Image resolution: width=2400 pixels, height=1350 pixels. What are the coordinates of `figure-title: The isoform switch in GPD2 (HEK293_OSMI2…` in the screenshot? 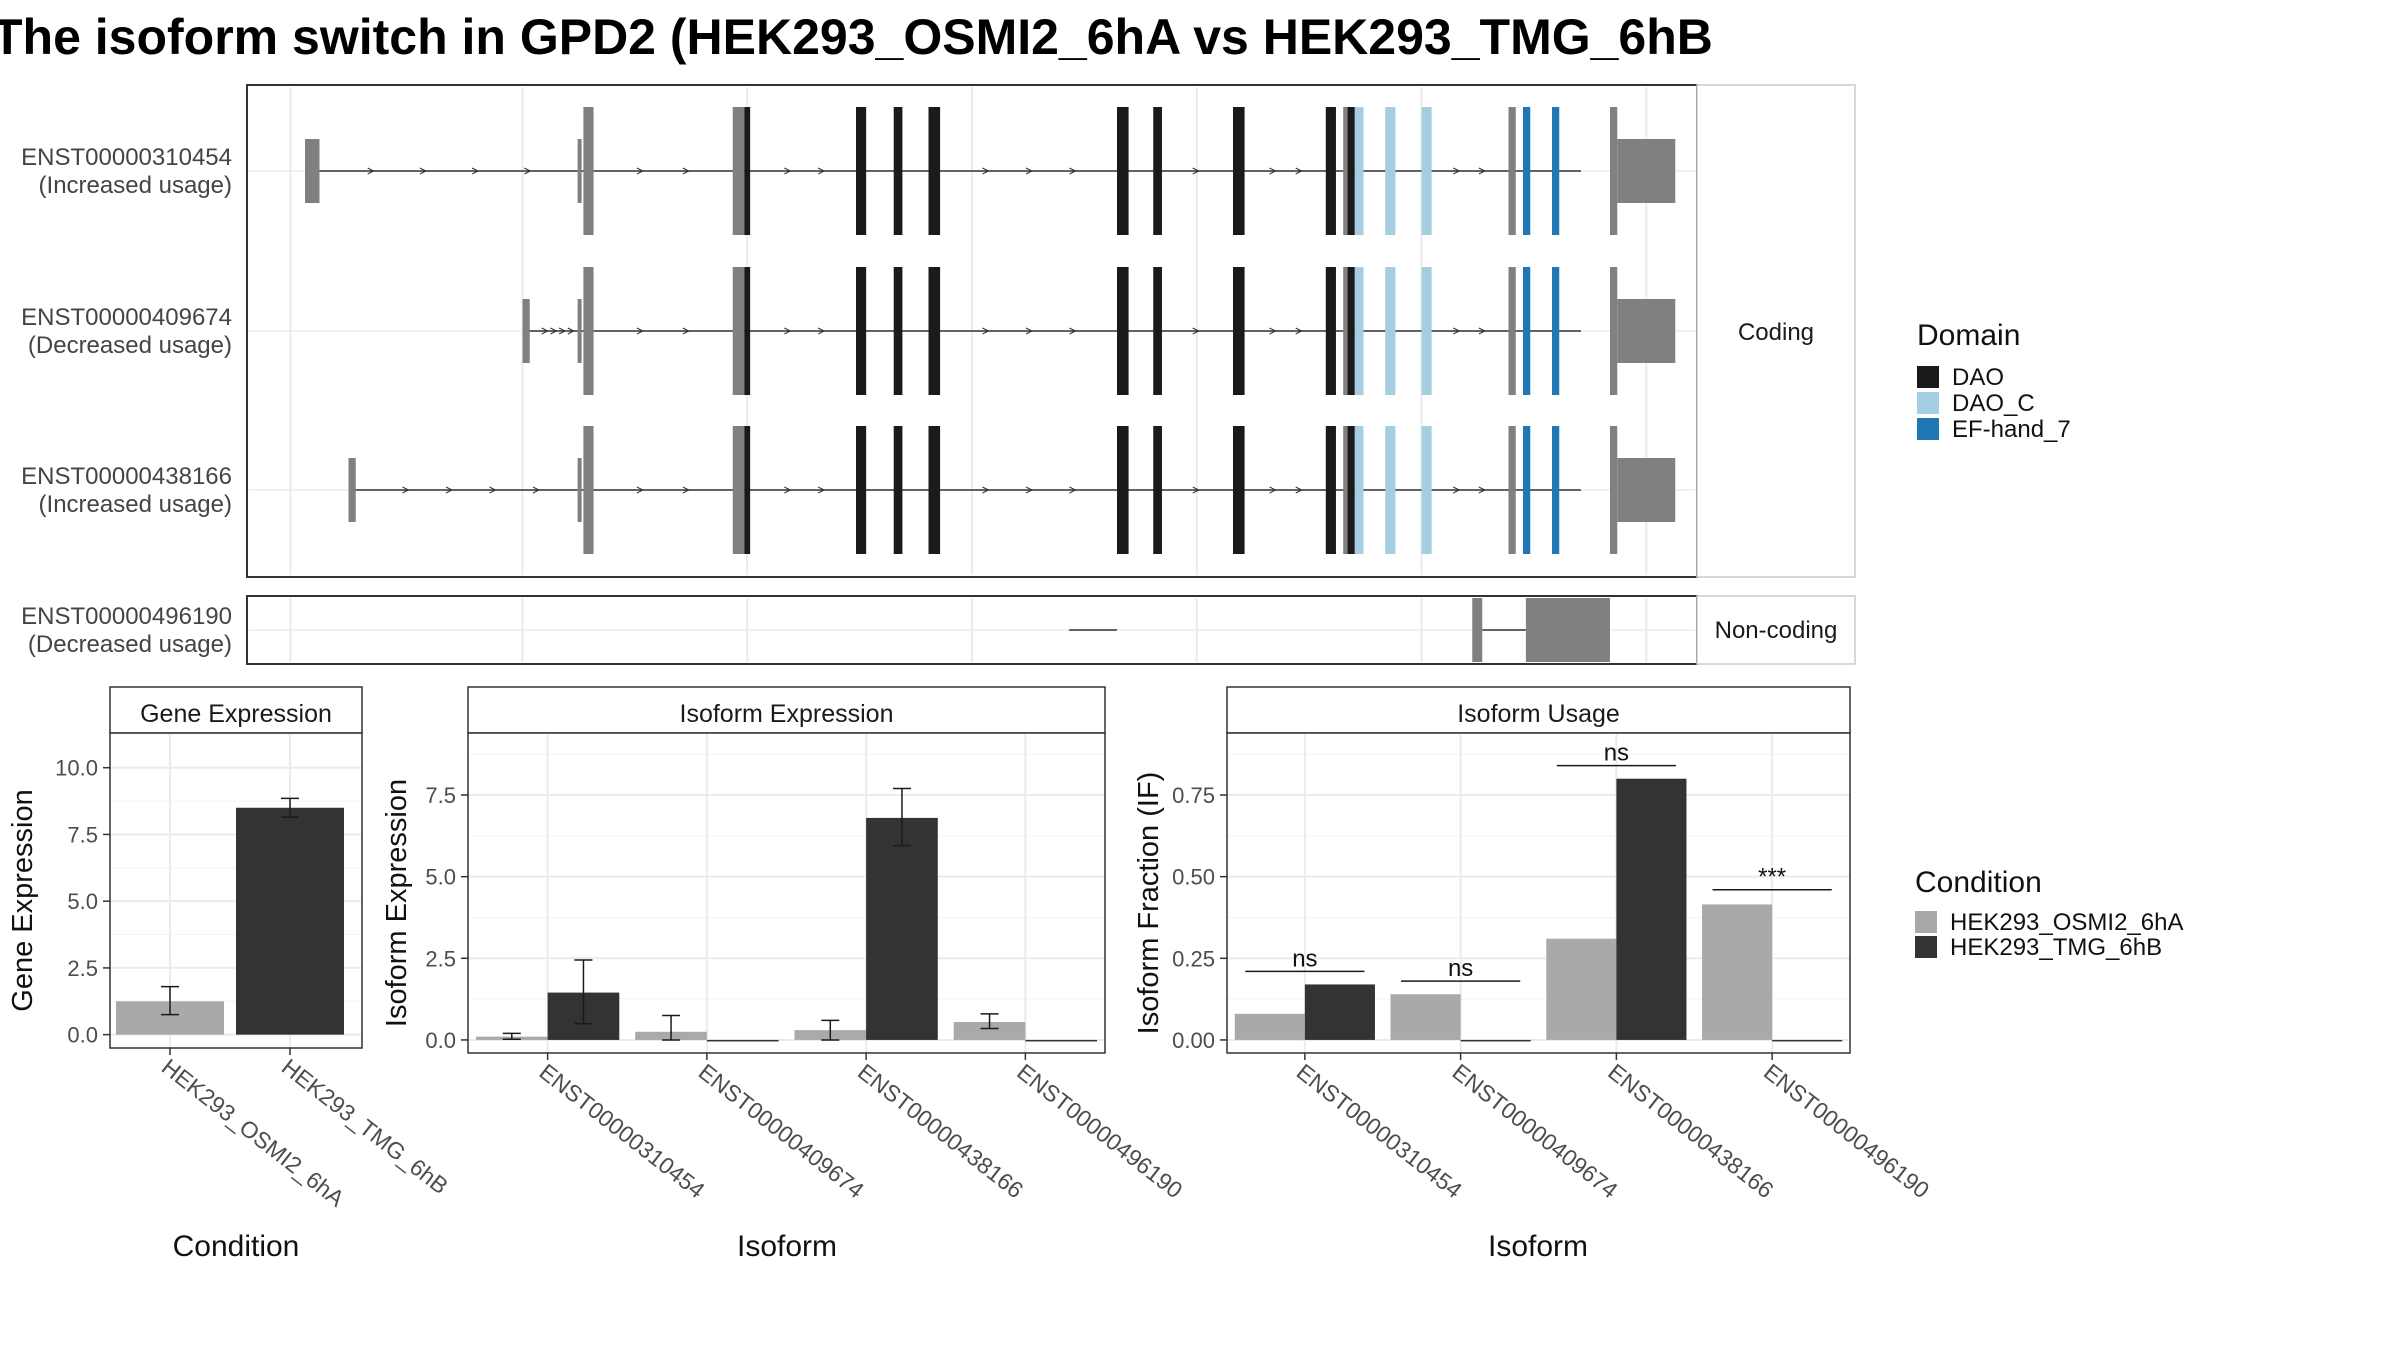 It's located at (856, 37).